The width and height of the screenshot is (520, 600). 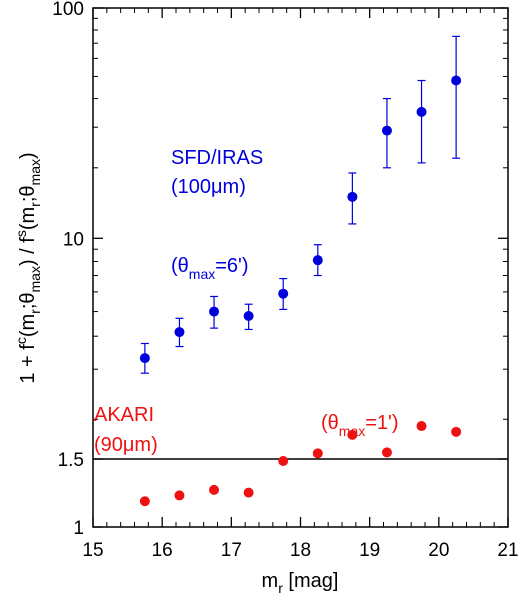 I want to click on x-tick-label: 17, so click(x=231, y=550).